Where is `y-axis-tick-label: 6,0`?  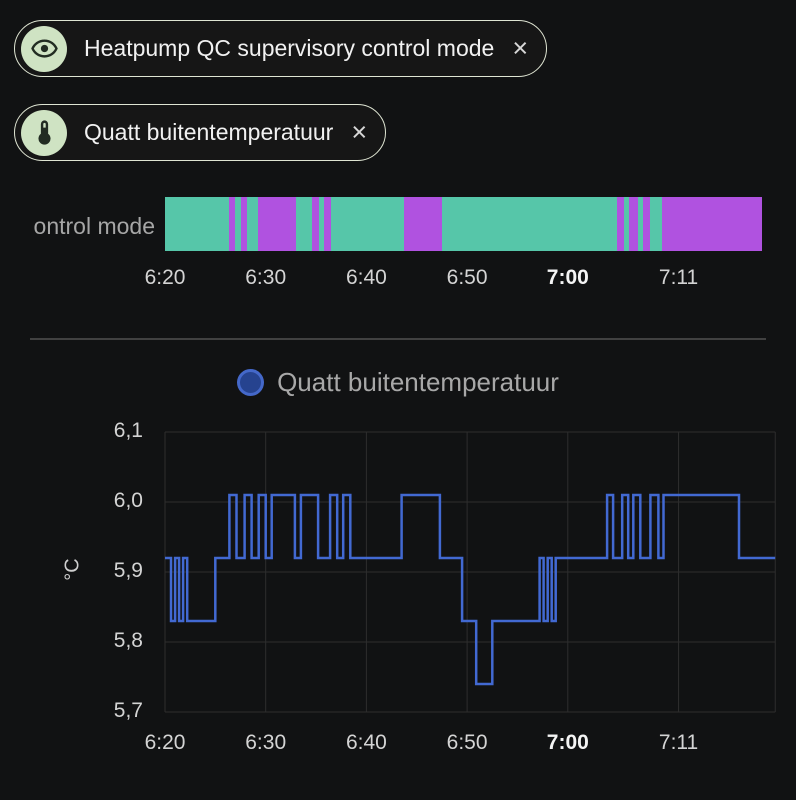 y-axis-tick-label: 6,0 is located at coordinates (128, 500).